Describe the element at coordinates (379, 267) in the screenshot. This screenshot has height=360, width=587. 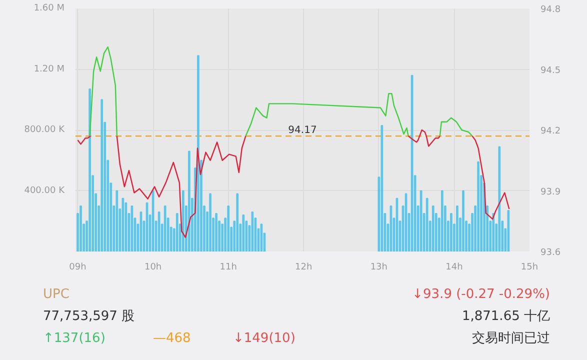
I see `x-tick-label: 13h` at that location.